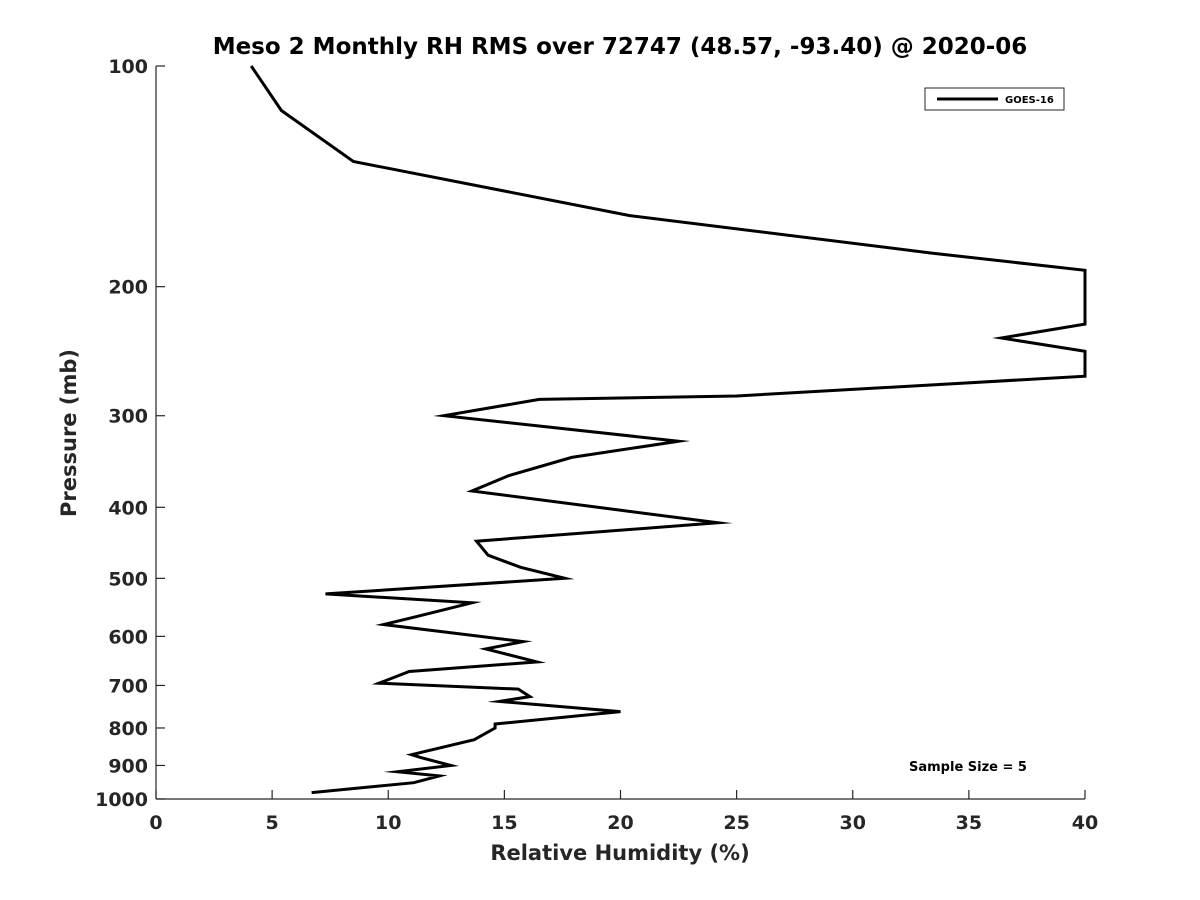 The image size is (1200, 900). I want to click on y-axis-label: Pressure (mb), so click(69, 433).